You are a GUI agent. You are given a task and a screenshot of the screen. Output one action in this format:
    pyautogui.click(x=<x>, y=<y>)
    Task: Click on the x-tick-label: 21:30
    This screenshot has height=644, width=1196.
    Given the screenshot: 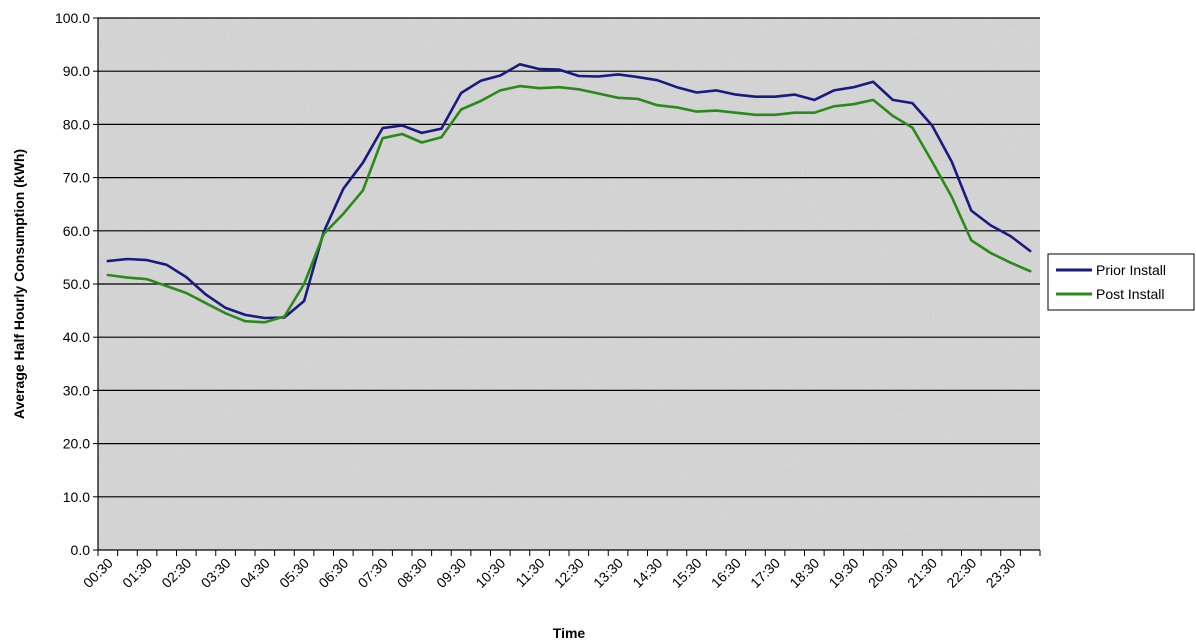 What is the action you would take?
    pyautogui.click(x=922, y=573)
    